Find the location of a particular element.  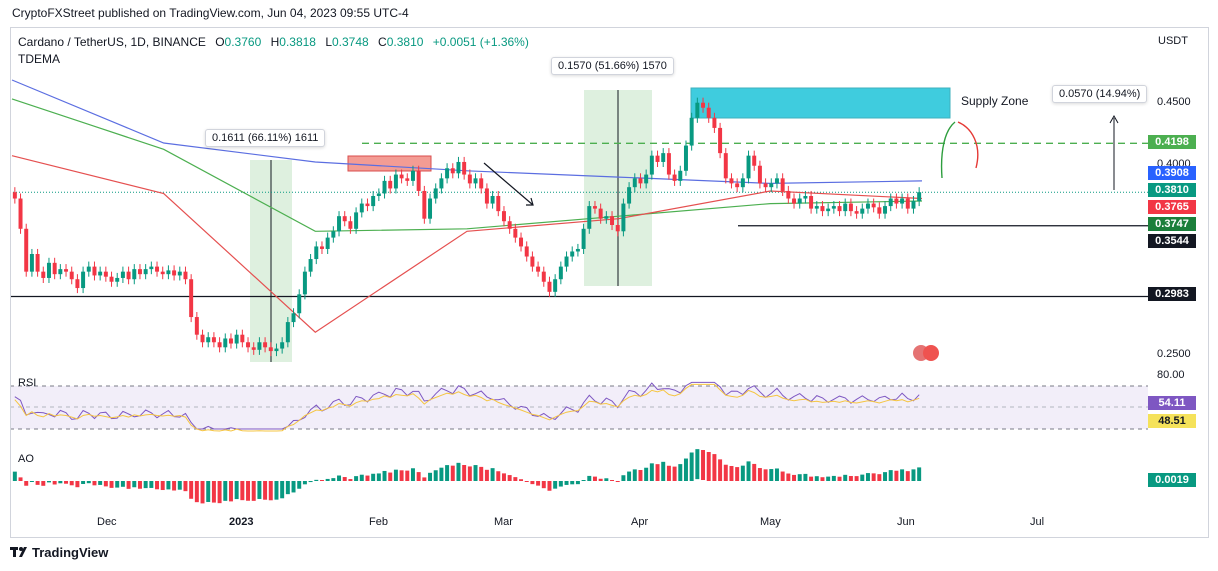

trend-arrow-down is located at coordinates (508, 184).